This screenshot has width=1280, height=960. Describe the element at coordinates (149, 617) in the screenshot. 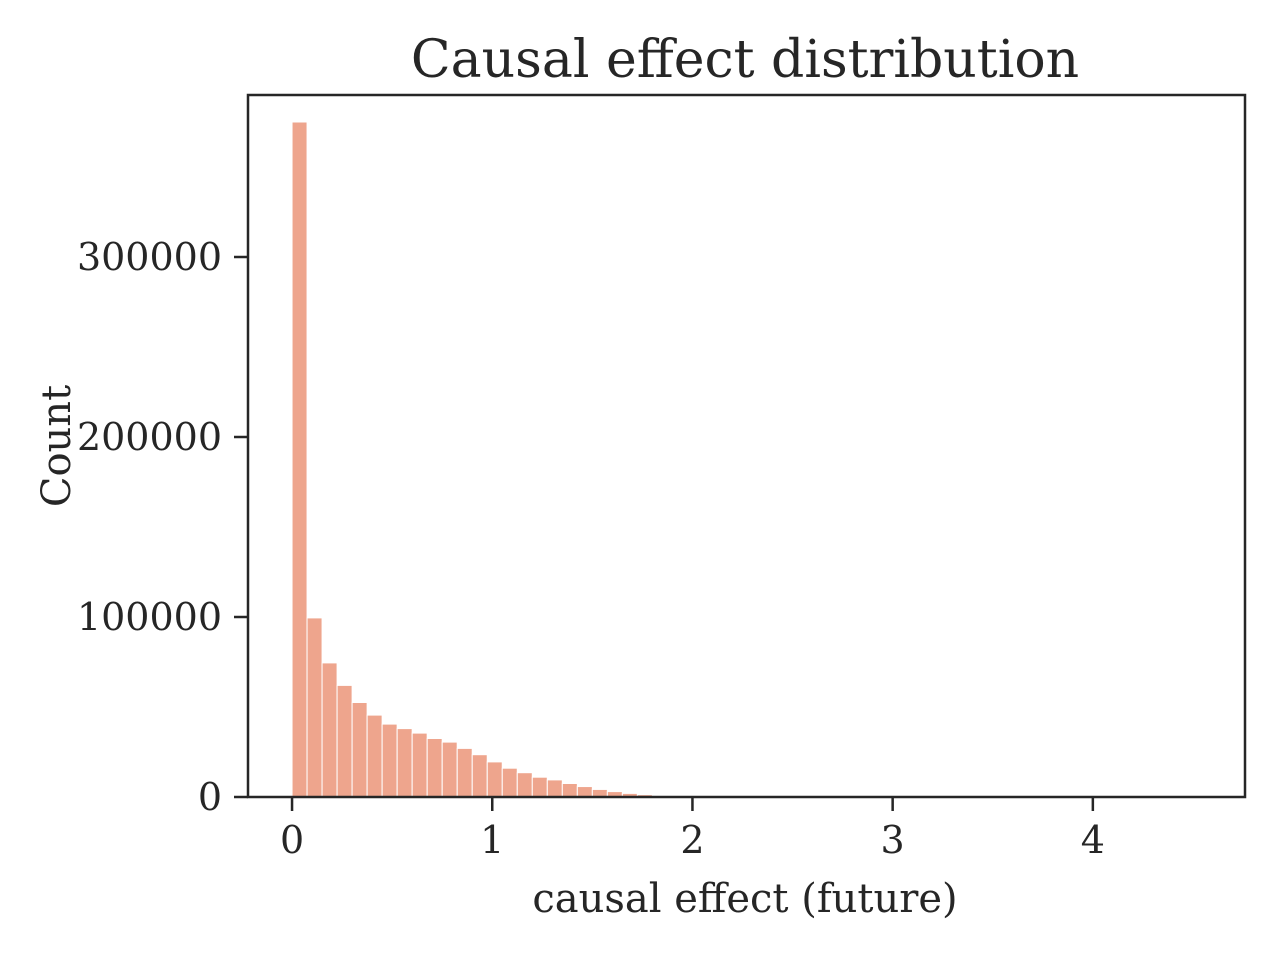

I see `y-tick-label: 100000` at that location.